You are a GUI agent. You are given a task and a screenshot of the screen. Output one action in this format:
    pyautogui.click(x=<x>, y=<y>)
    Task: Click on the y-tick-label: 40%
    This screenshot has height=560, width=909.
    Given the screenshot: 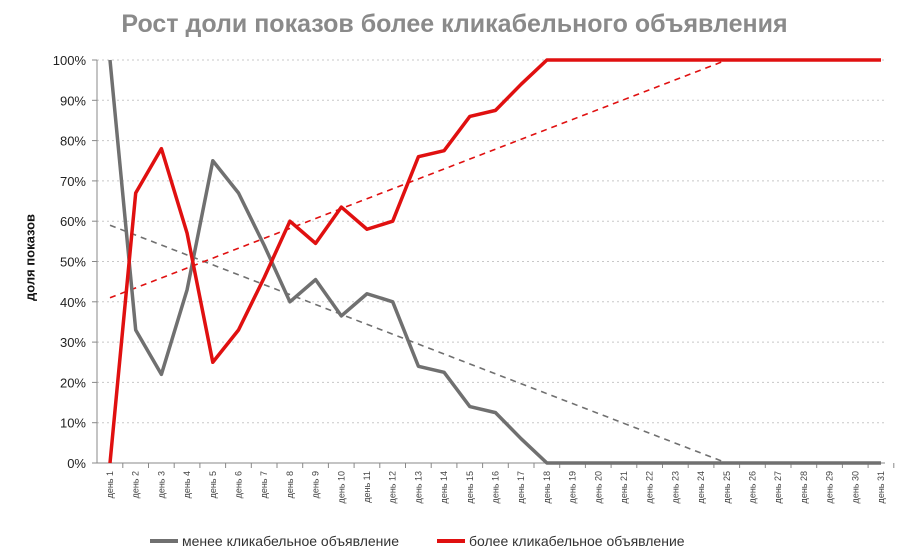 What is the action you would take?
    pyautogui.click(x=73, y=302)
    